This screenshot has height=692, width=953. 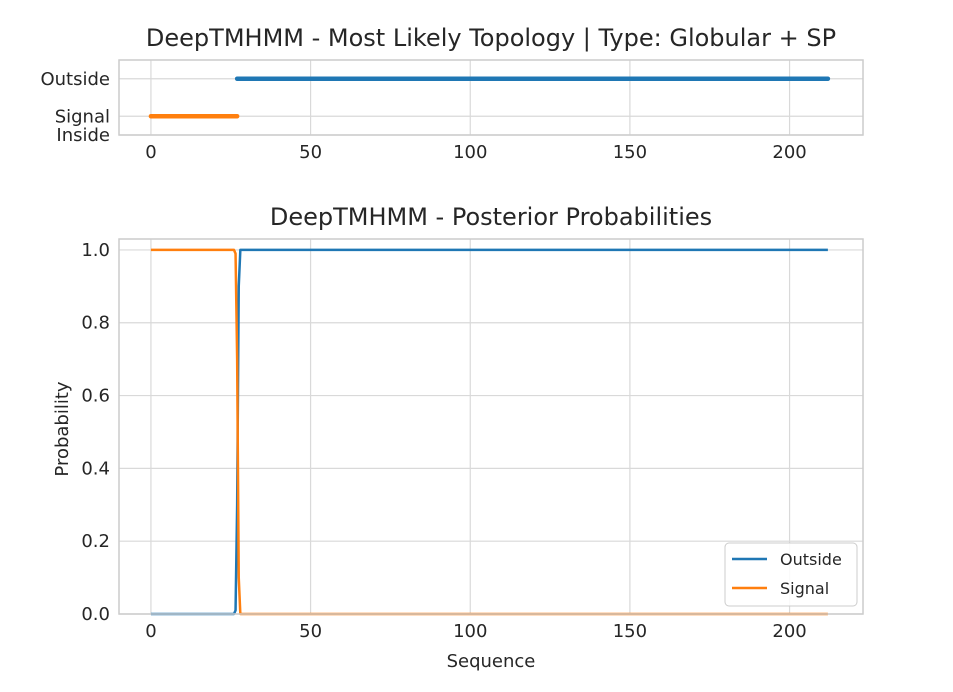 I want to click on posterior-y-tick-label: 0.8, so click(x=95, y=323).